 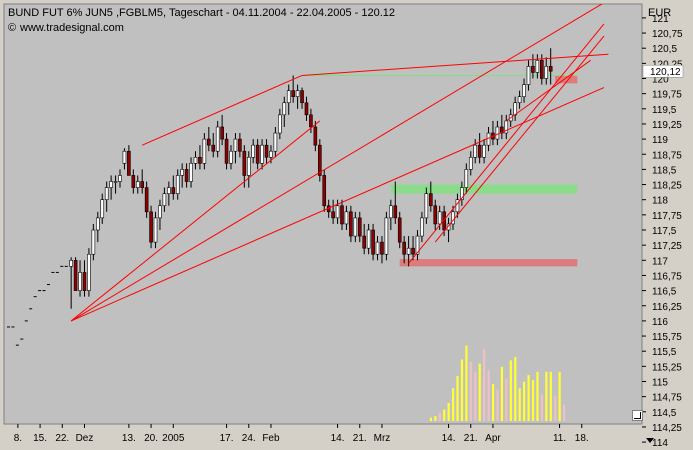 What do you see at coordinates (660, 261) in the screenshot?
I see `y-tick-label: 117` at bounding box center [660, 261].